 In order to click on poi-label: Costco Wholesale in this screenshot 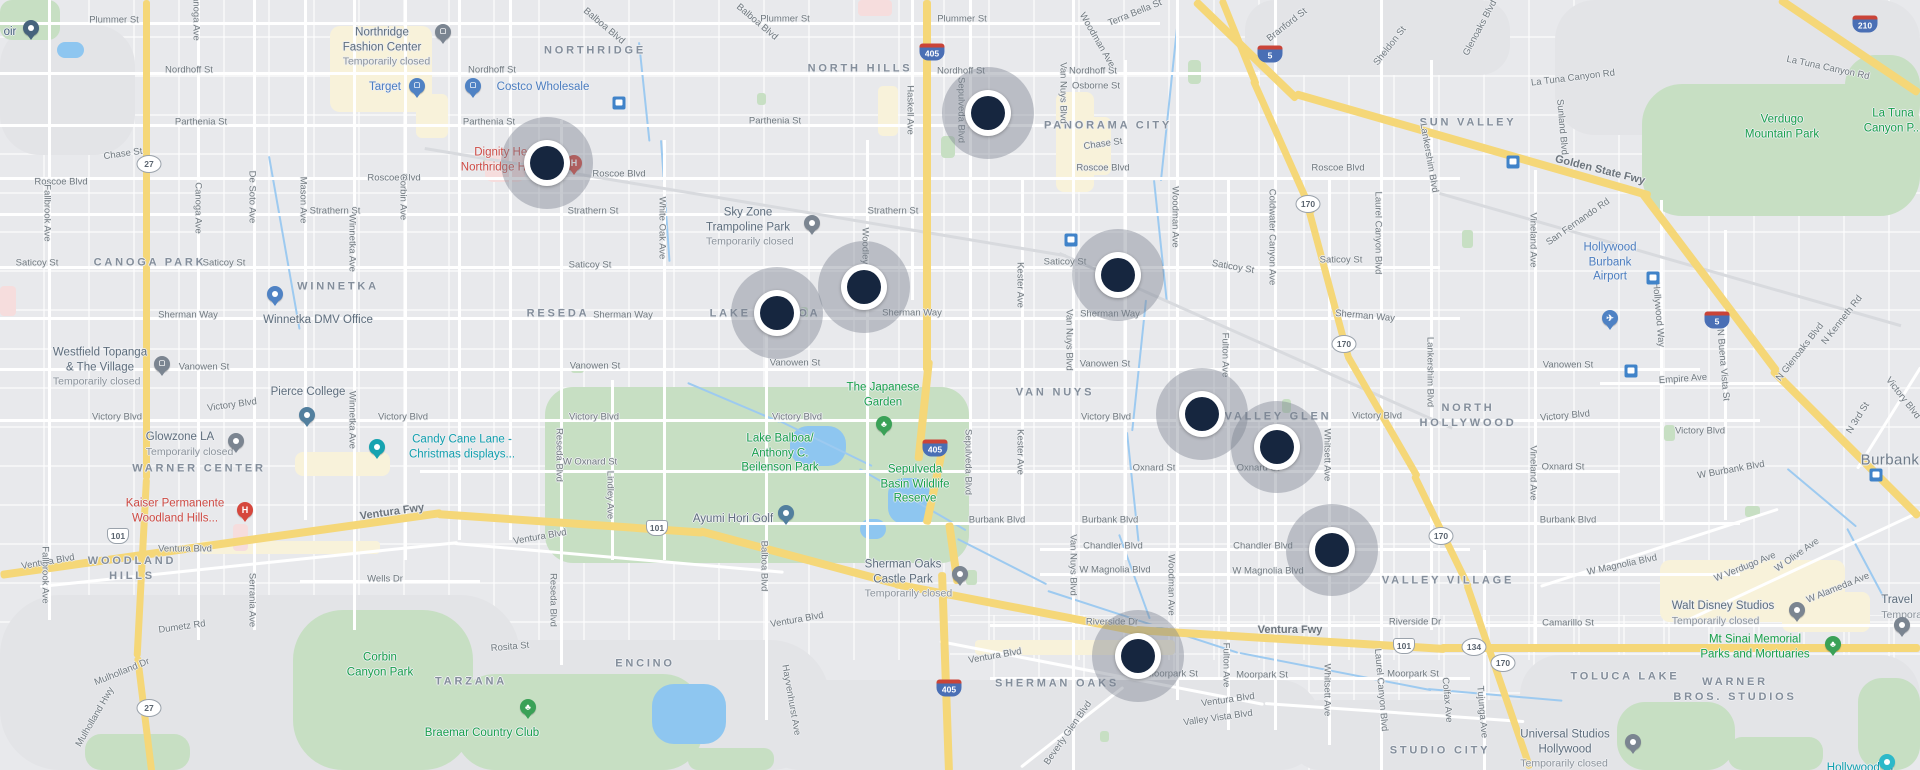, I will do `click(543, 86)`.